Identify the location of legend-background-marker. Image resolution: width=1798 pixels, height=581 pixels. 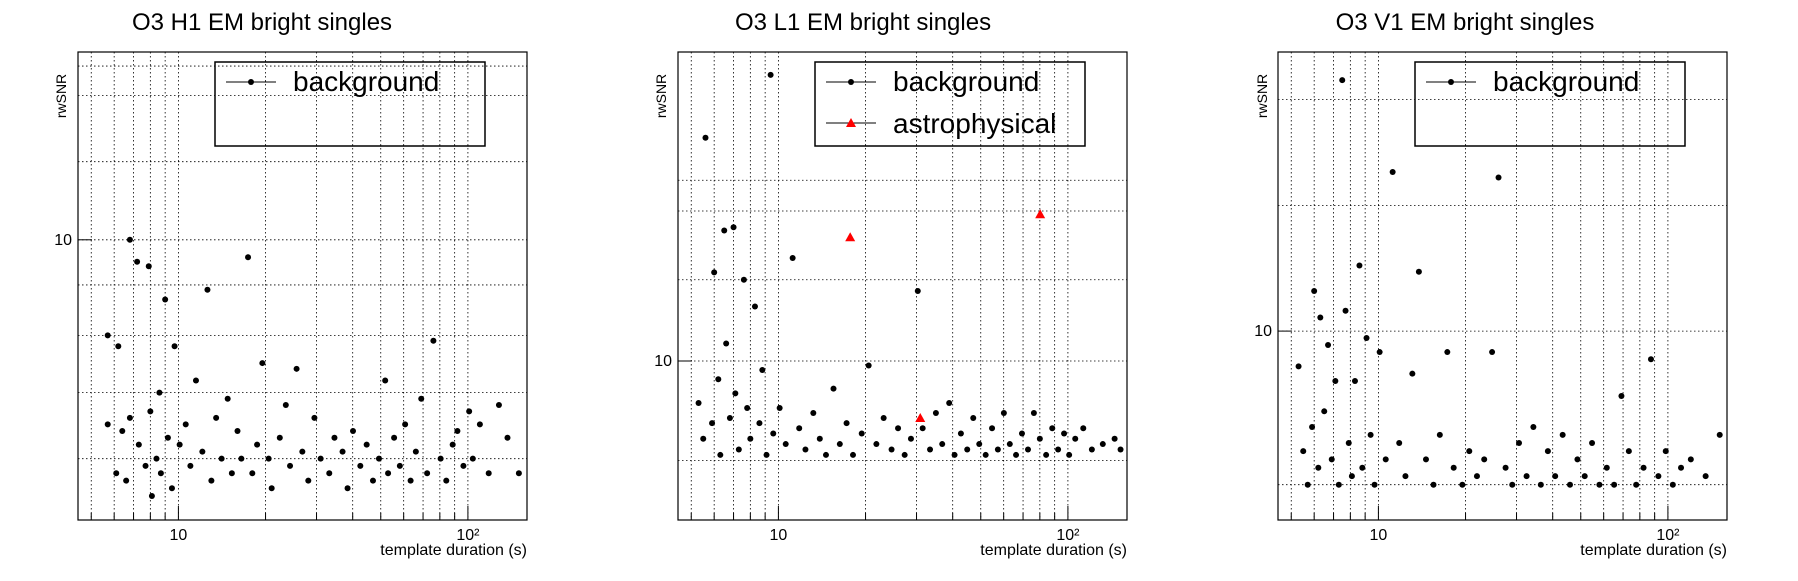
(1451, 82).